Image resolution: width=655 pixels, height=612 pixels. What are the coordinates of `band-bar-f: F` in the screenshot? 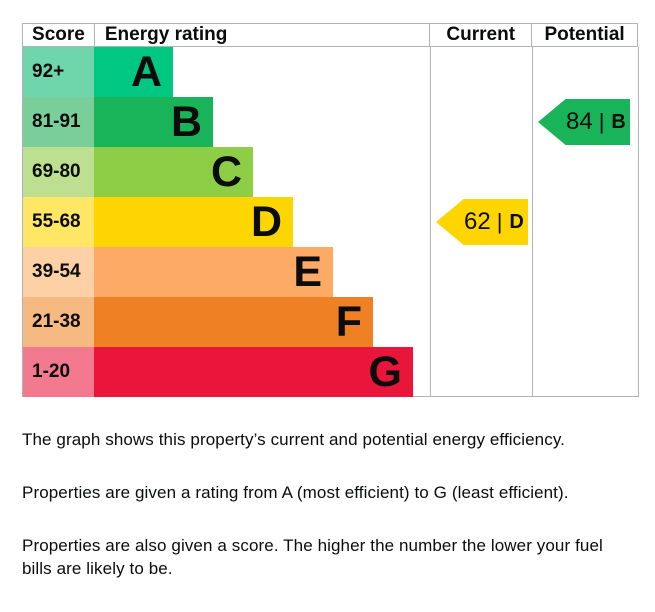 It's located at (233, 322).